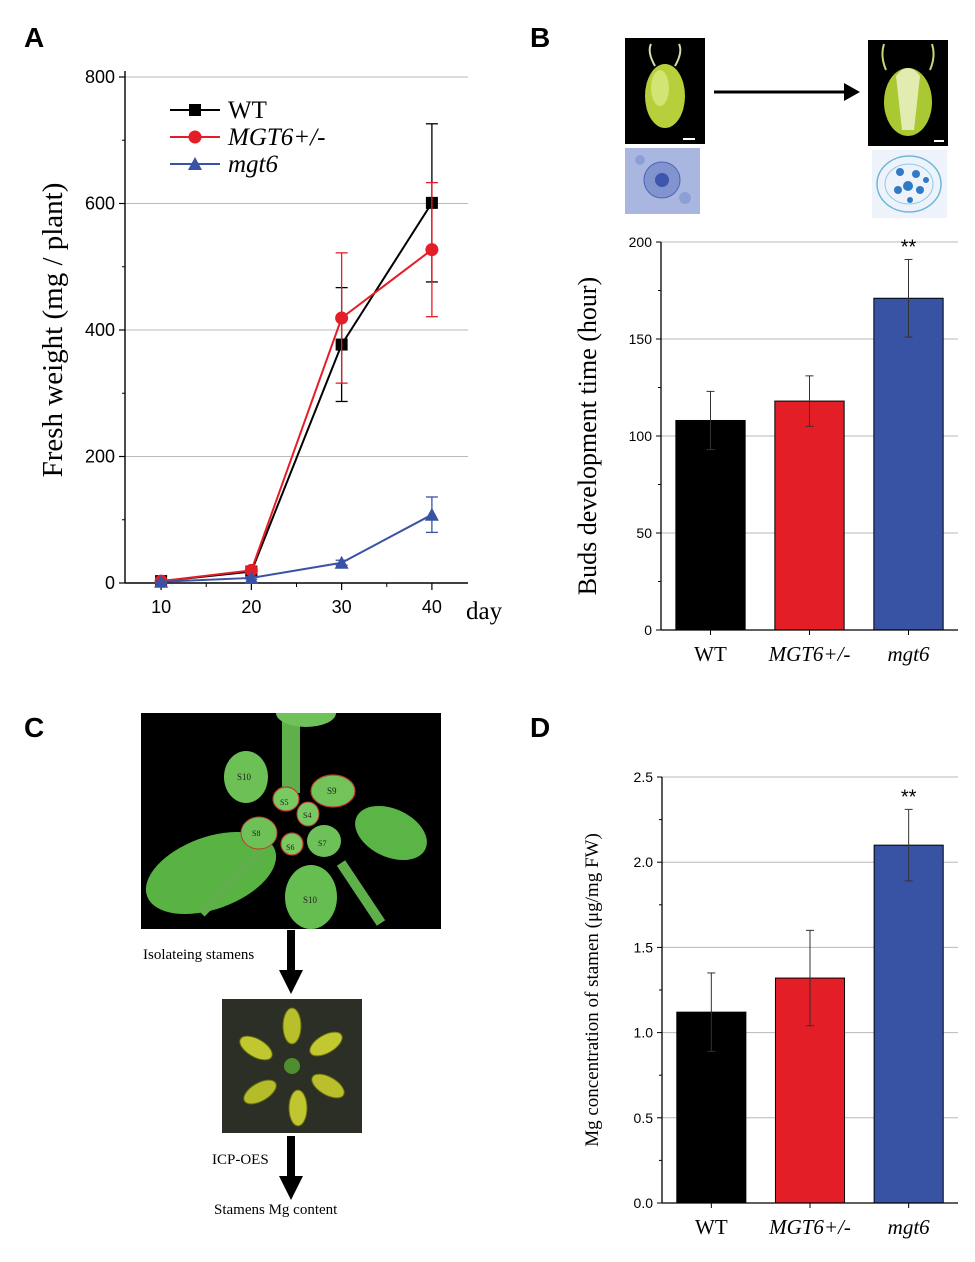 This screenshot has width=975, height=1262. Describe the element at coordinates (641, 436) in the screenshot. I see `y-tick-label: 100` at that location.